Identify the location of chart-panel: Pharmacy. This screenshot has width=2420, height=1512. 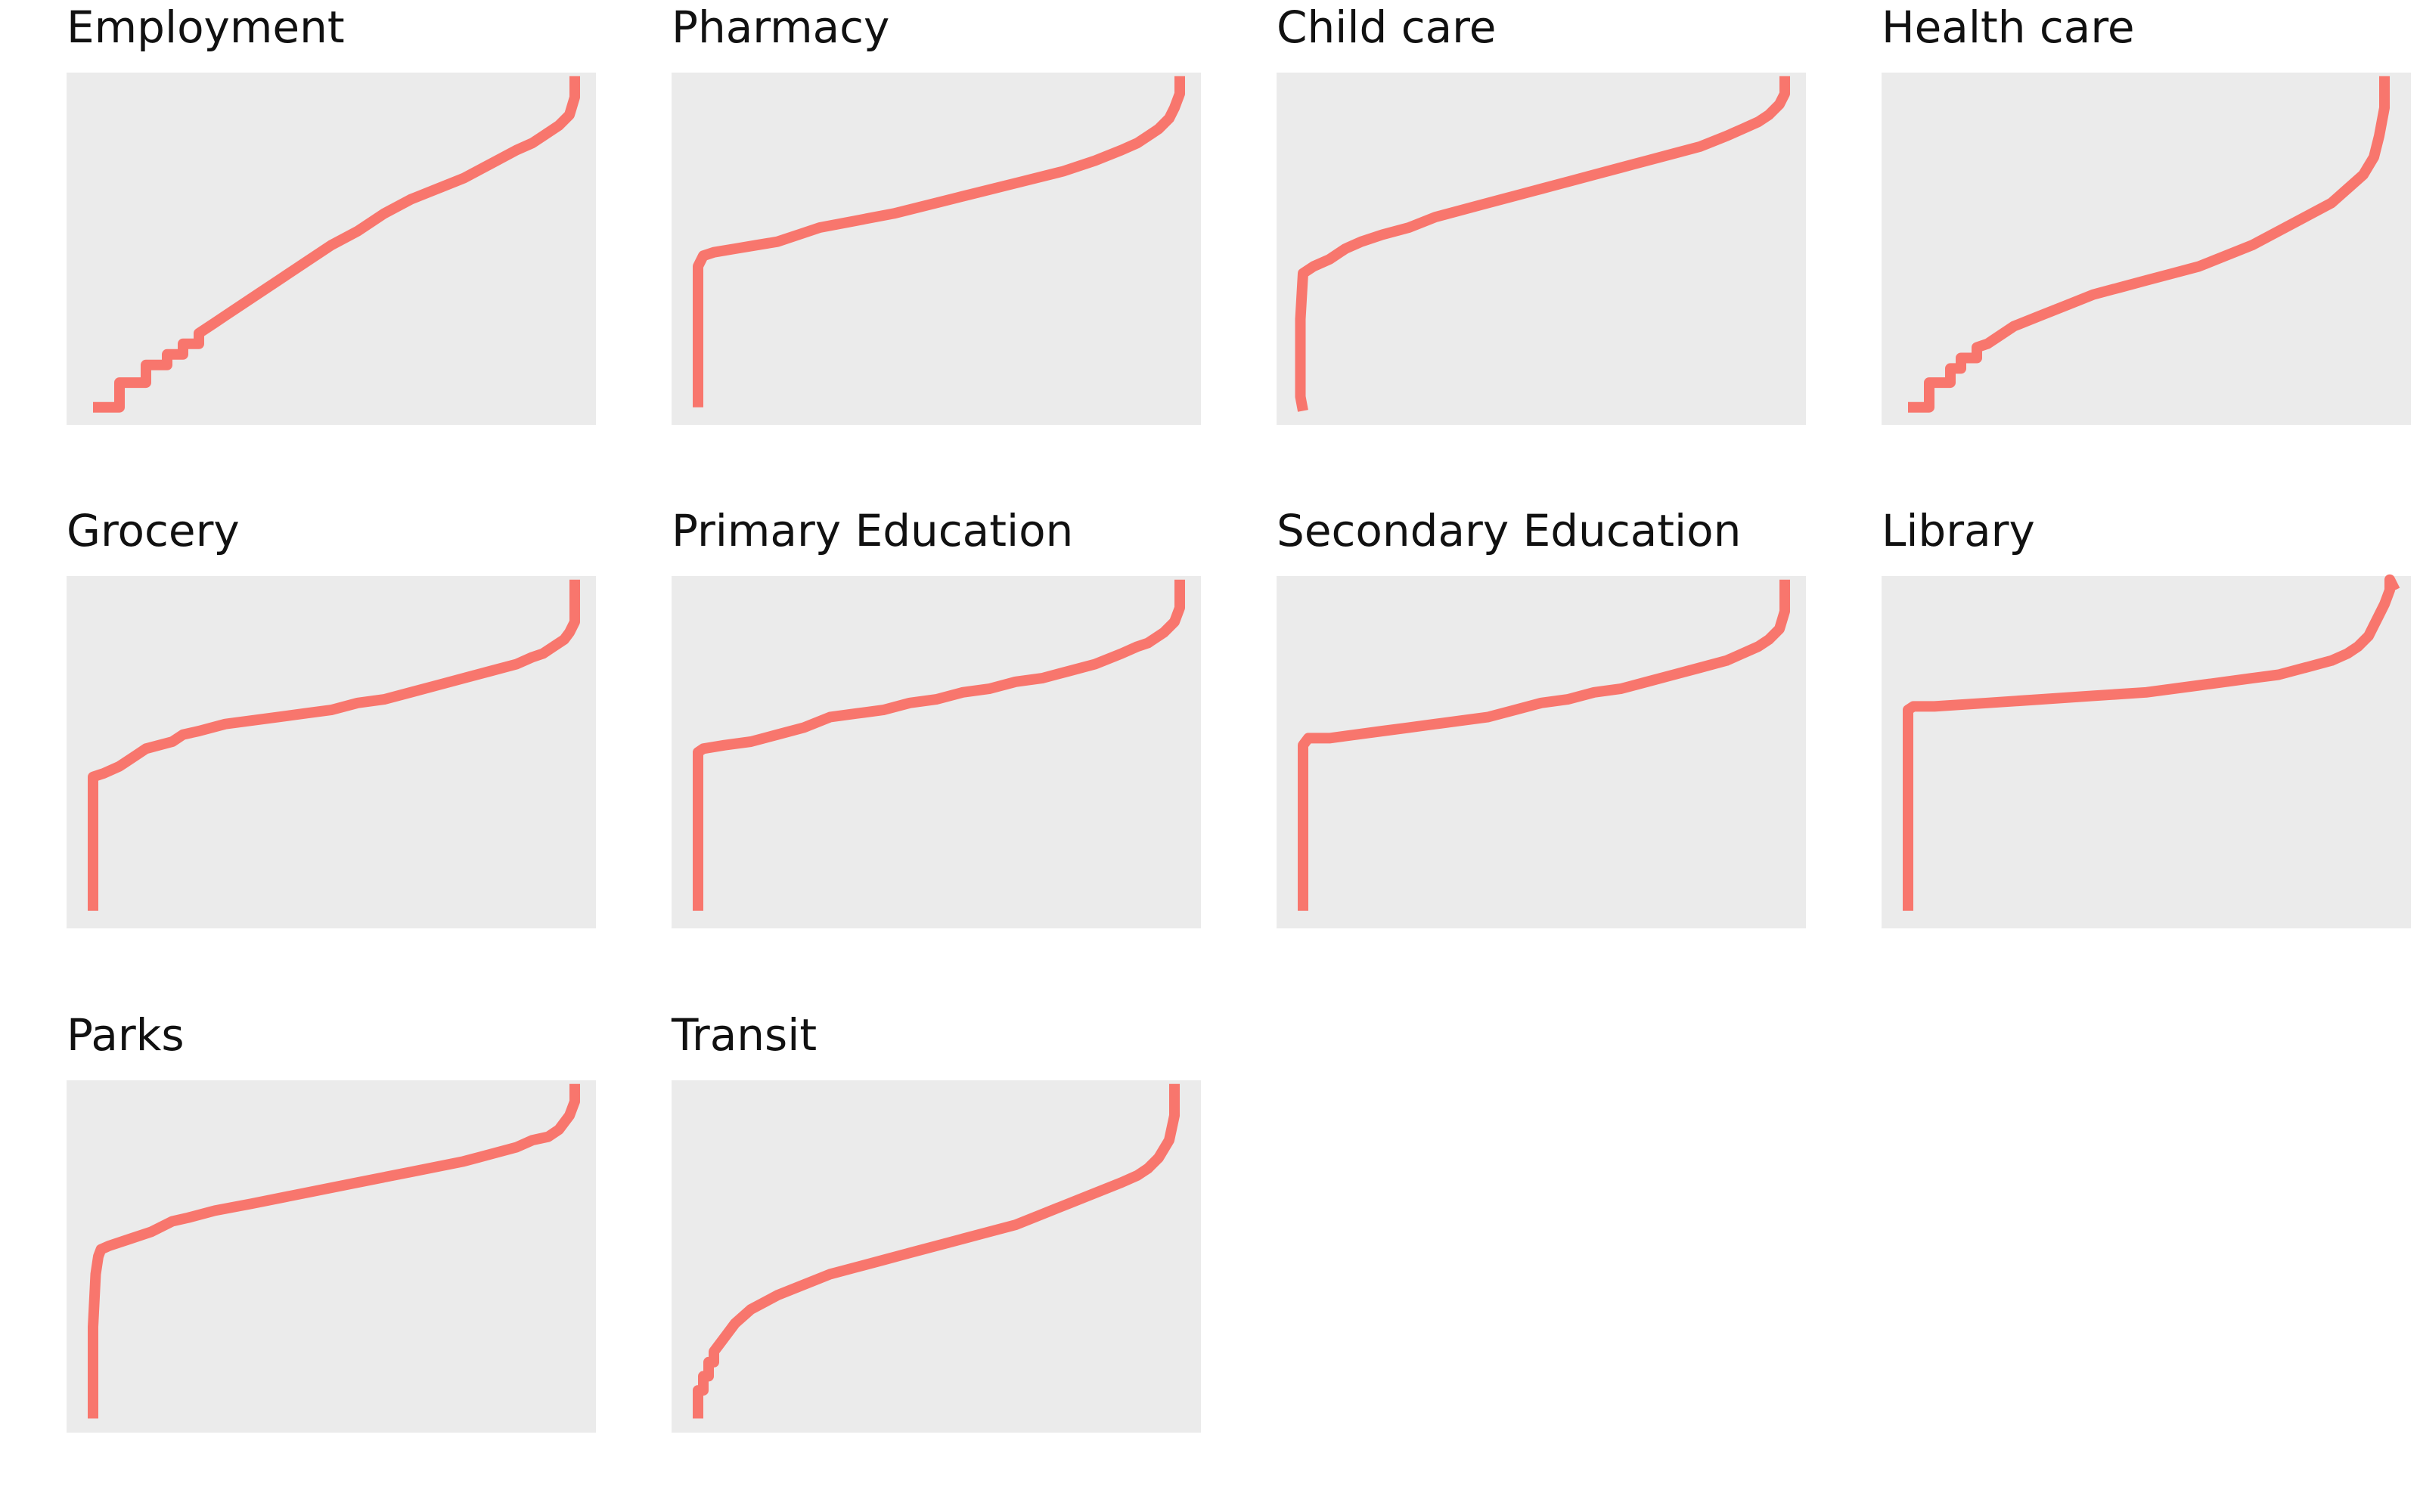
(936, 213).